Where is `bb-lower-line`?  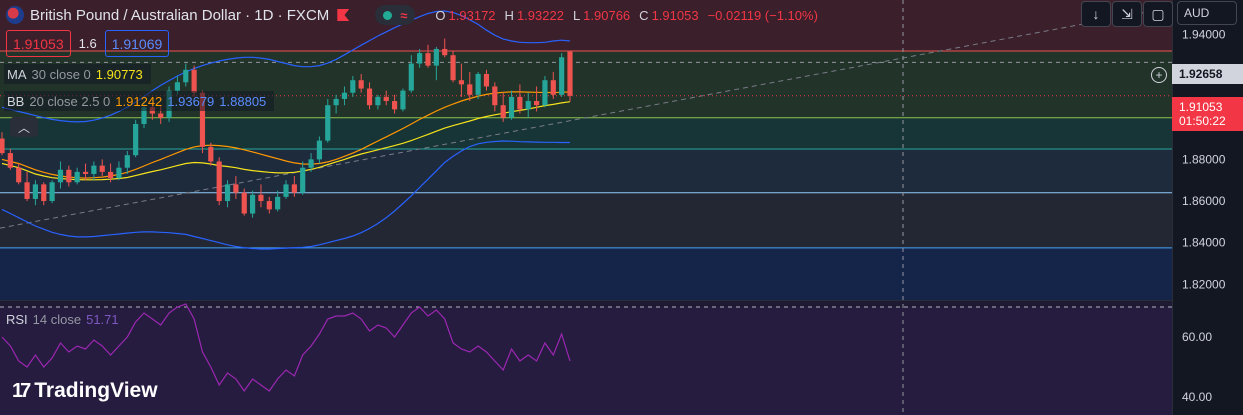
bb-lower-line is located at coordinates (285, 195).